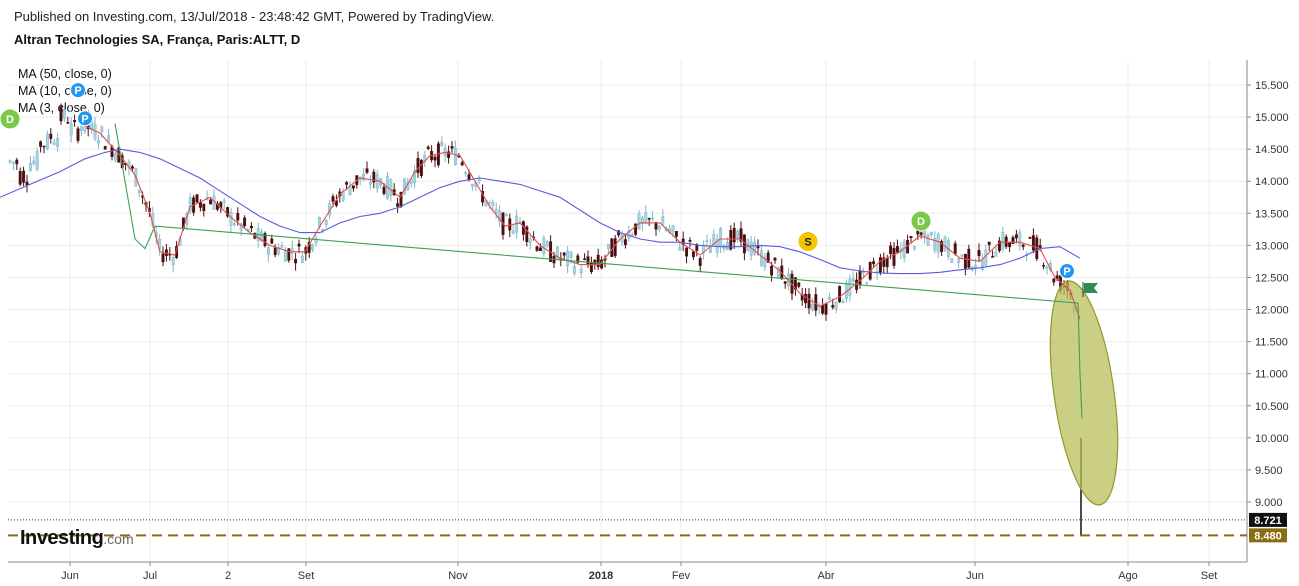 Image resolution: width=1299 pixels, height=586 pixels. Describe the element at coordinates (65, 74) in the screenshot. I see `legend-ma50: MA (50, close, 0)` at that location.